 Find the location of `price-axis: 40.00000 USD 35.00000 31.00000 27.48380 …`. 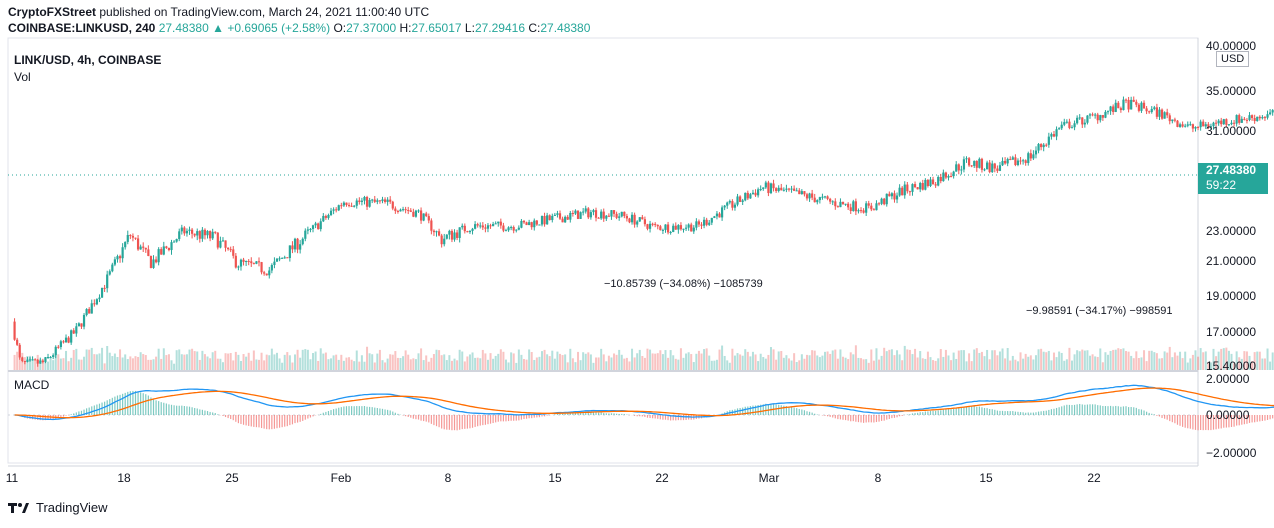

price-axis: 40.00000 USD 35.00000 31.00000 27.48380 … is located at coordinates (1236, 252).